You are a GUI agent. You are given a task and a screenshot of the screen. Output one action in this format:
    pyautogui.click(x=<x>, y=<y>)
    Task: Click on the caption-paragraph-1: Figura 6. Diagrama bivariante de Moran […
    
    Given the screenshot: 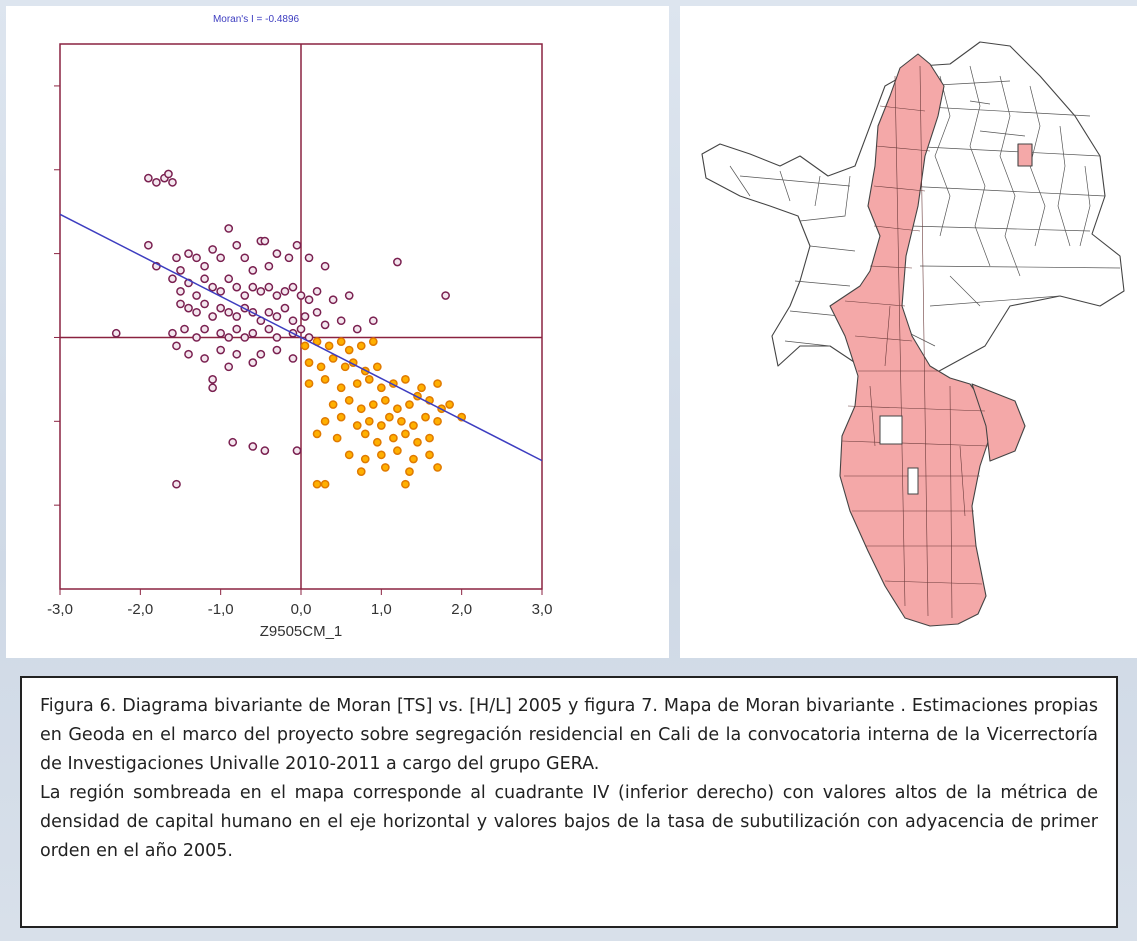 What is the action you would take?
    pyautogui.click(x=569, y=735)
    